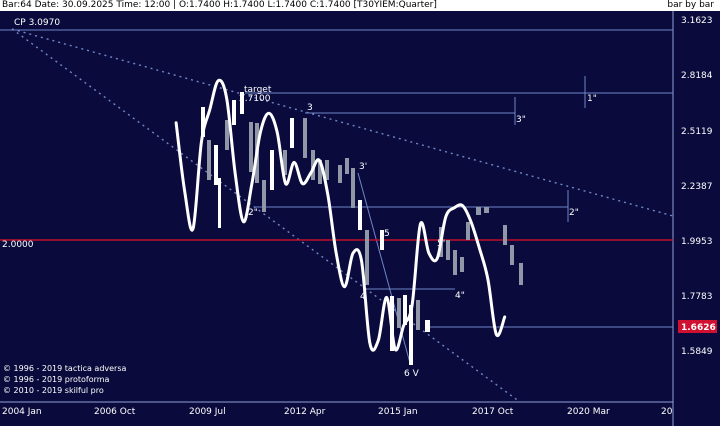  I want to click on x-tick: 2017 Oct, so click(493, 412).